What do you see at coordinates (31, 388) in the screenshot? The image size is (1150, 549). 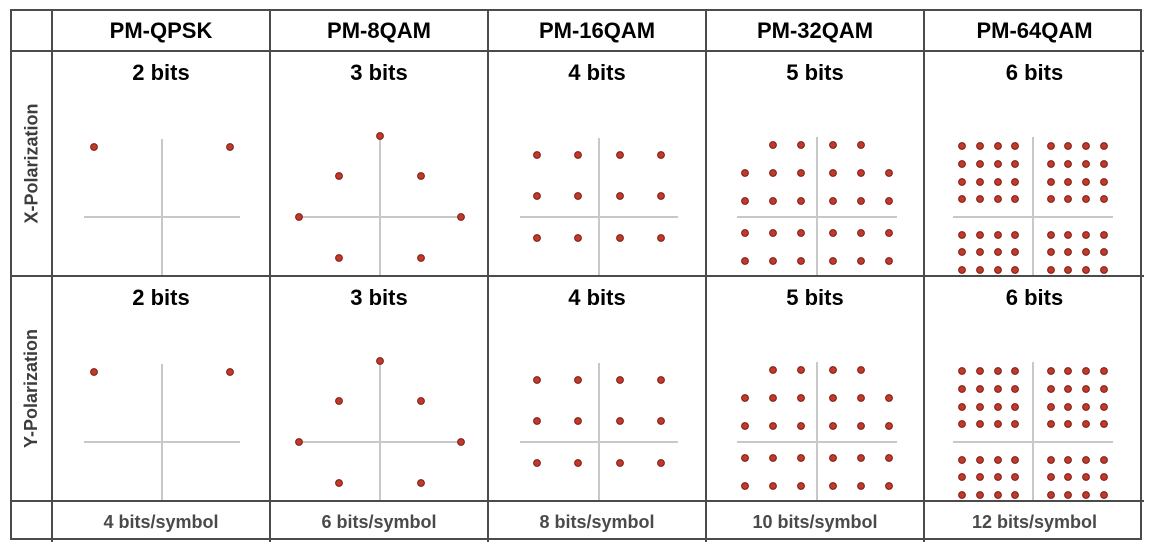 I see `row-label-y-polarization: Y-Polarization` at bounding box center [31, 388].